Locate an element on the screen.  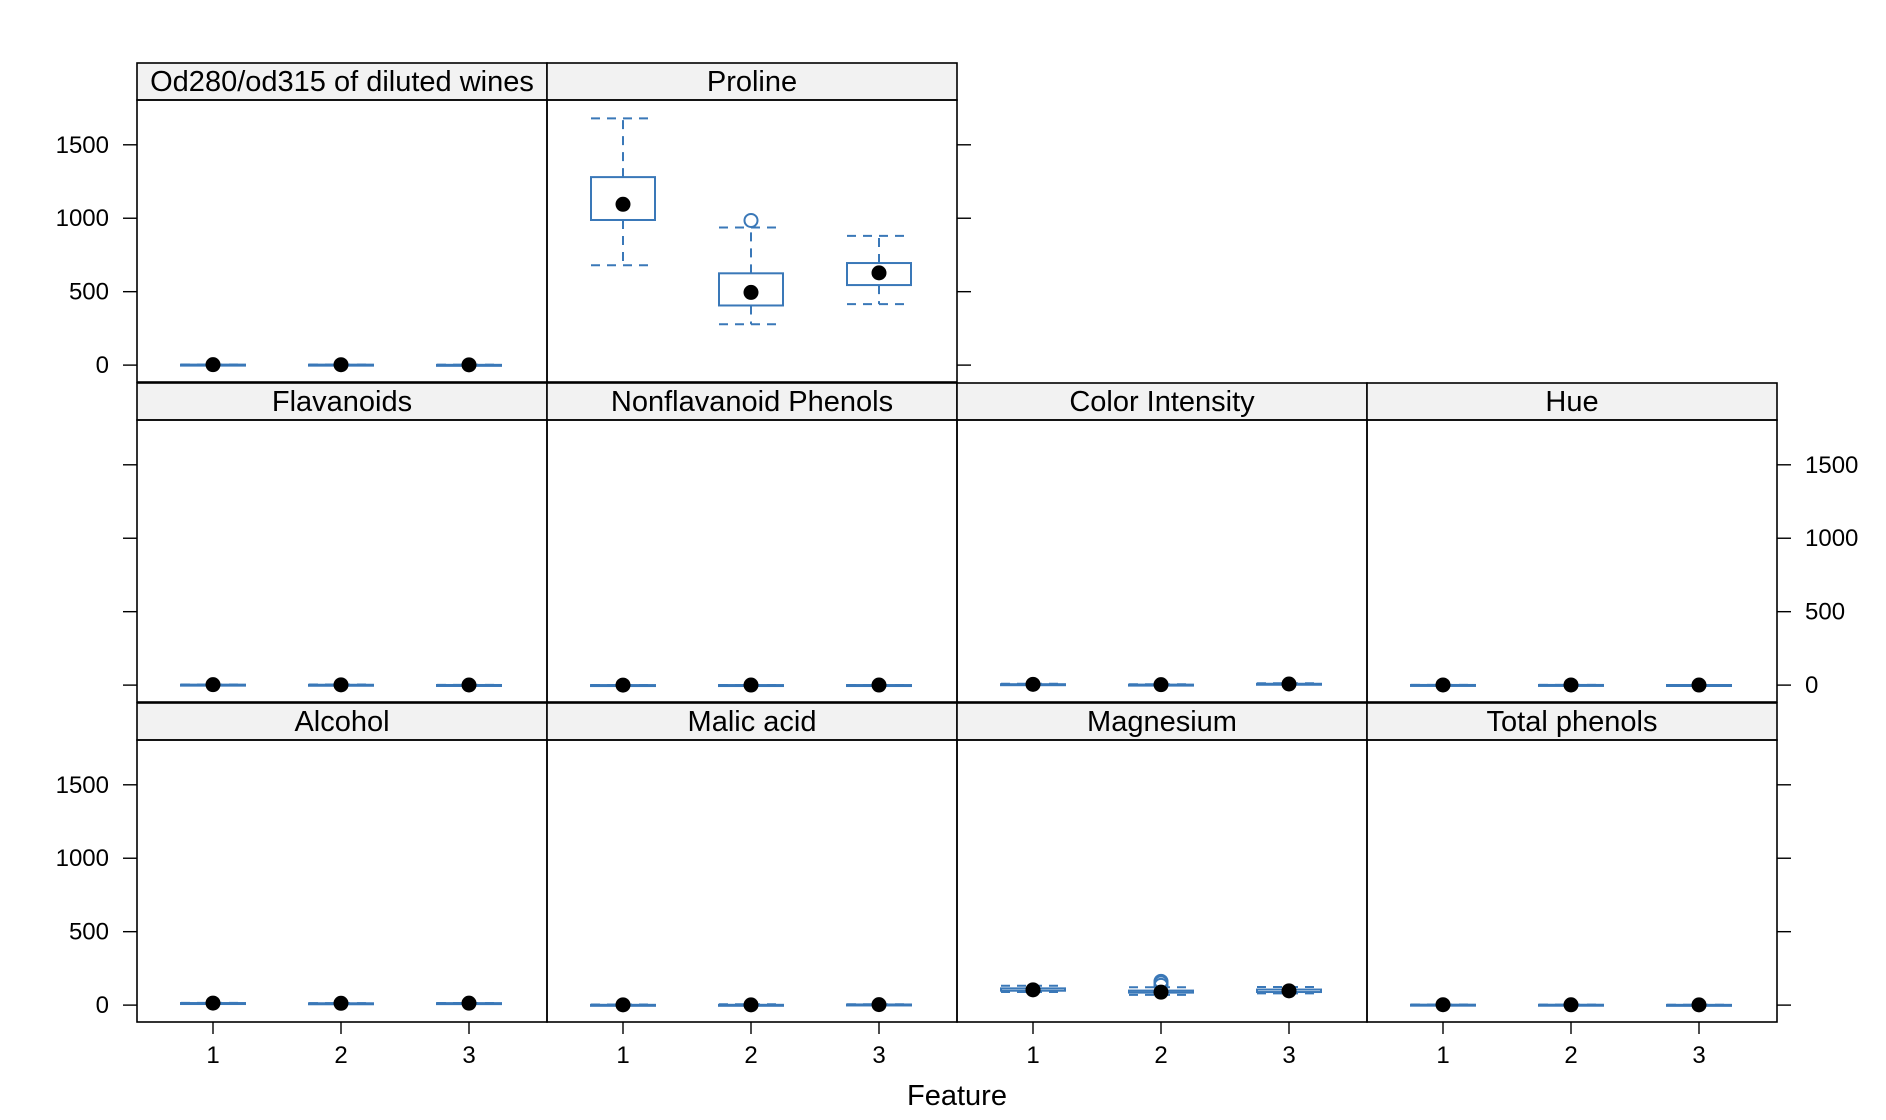
panel-hue: Hue is located at coordinates (1572, 542).